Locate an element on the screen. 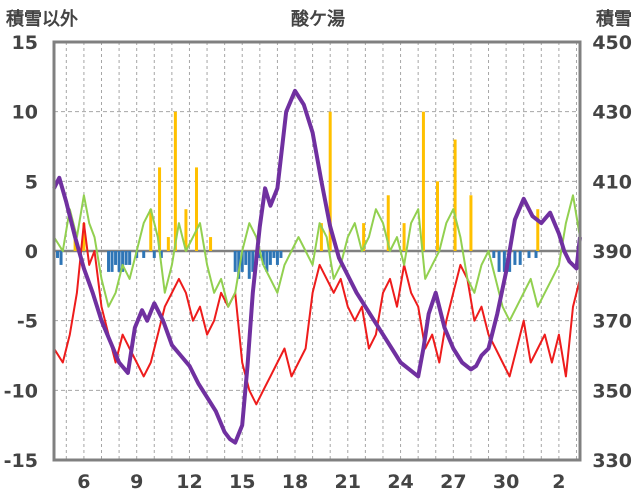  left-tick-label: -10 is located at coordinates (21, 391).